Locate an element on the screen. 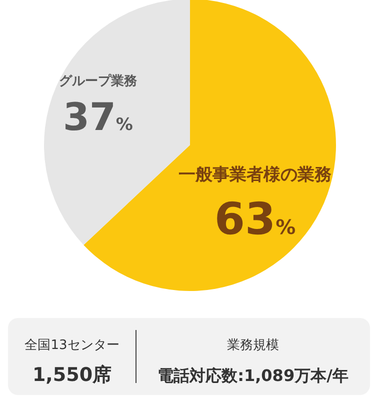  data-label: 37% is located at coordinates (98, 117).